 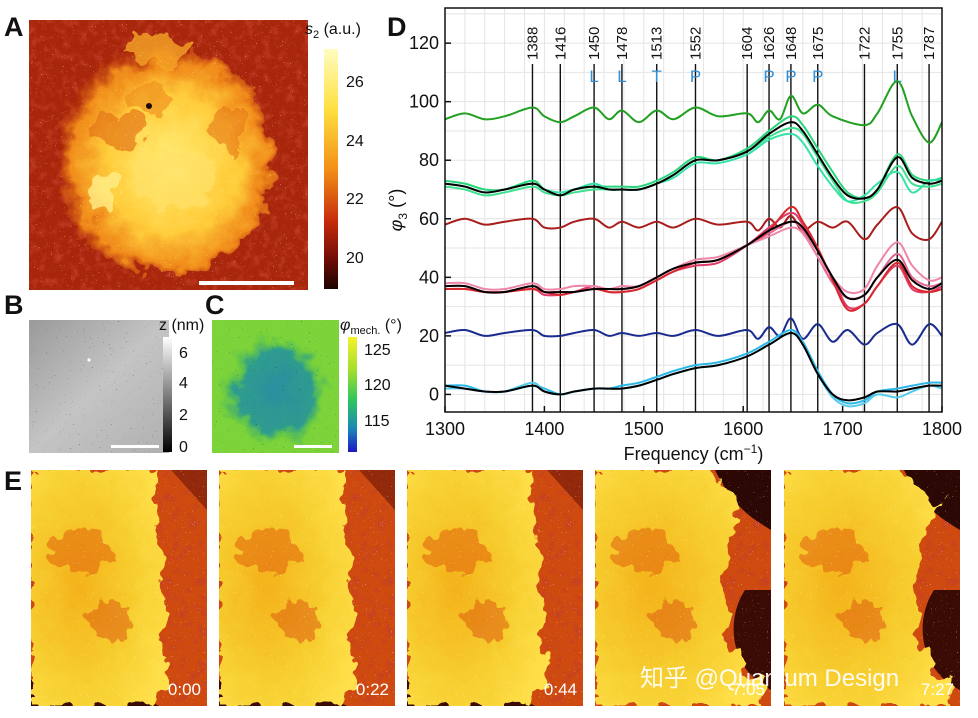 I want to click on colorbar-a-tick-24: 24, so click(x=355, y=141).